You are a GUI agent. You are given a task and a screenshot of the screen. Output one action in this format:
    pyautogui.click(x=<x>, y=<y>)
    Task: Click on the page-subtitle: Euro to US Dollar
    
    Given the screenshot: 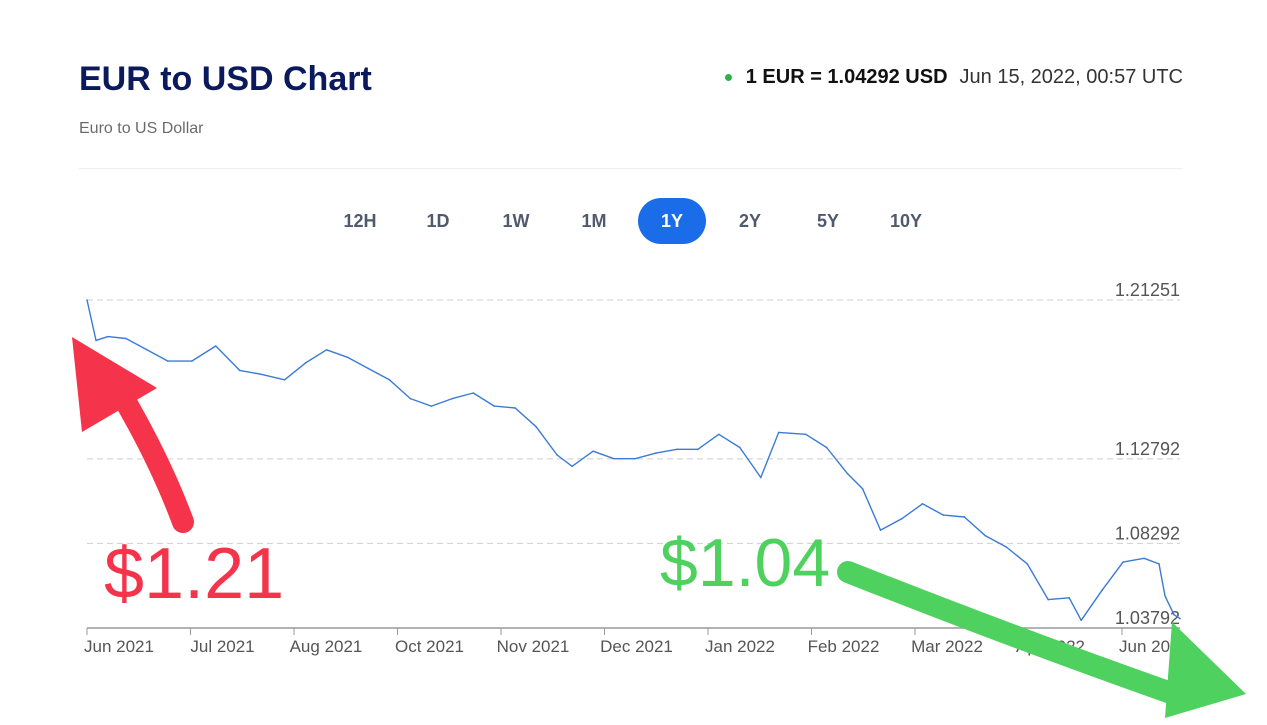 What is the action you would take?
    pyautogui.click(x=141, y=128)
    